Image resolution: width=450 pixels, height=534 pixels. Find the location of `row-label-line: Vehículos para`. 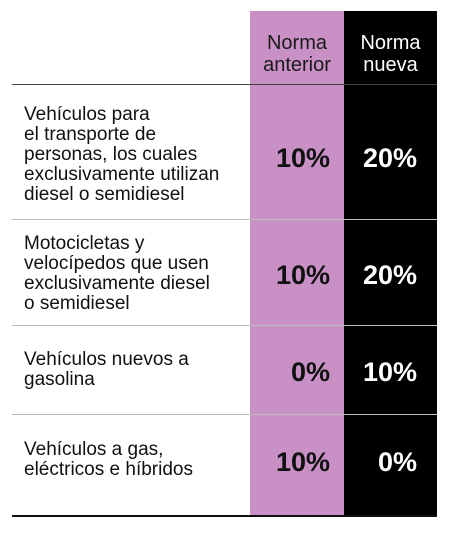

row-label-line: Vehículos para is located at coordinates (87, 114).